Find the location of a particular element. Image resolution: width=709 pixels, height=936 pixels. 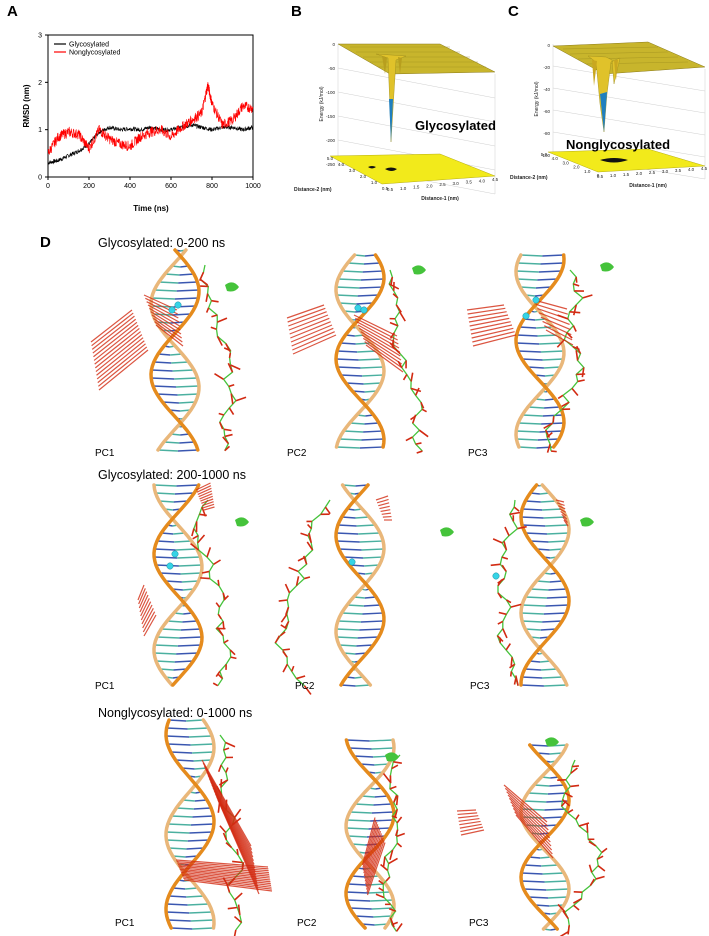

legend: Glycosylated Nonglycosylated is located at coordinates (87, 49).